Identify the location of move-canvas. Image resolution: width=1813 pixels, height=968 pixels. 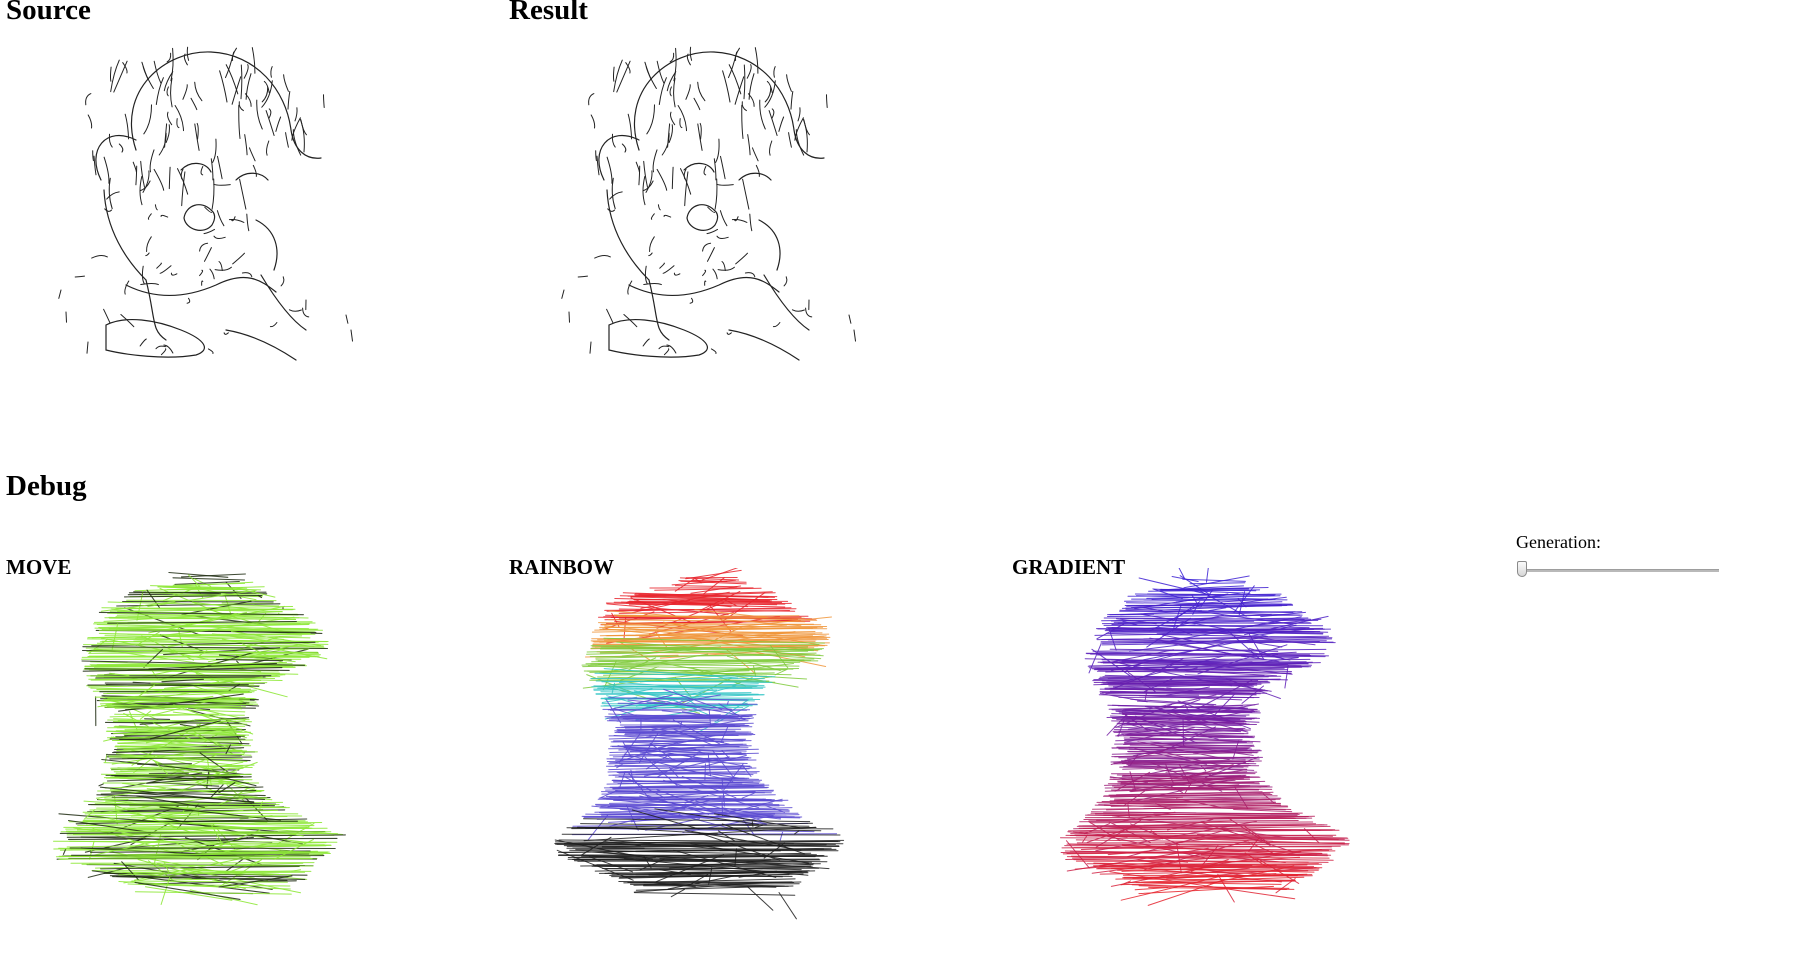
(256, 768).